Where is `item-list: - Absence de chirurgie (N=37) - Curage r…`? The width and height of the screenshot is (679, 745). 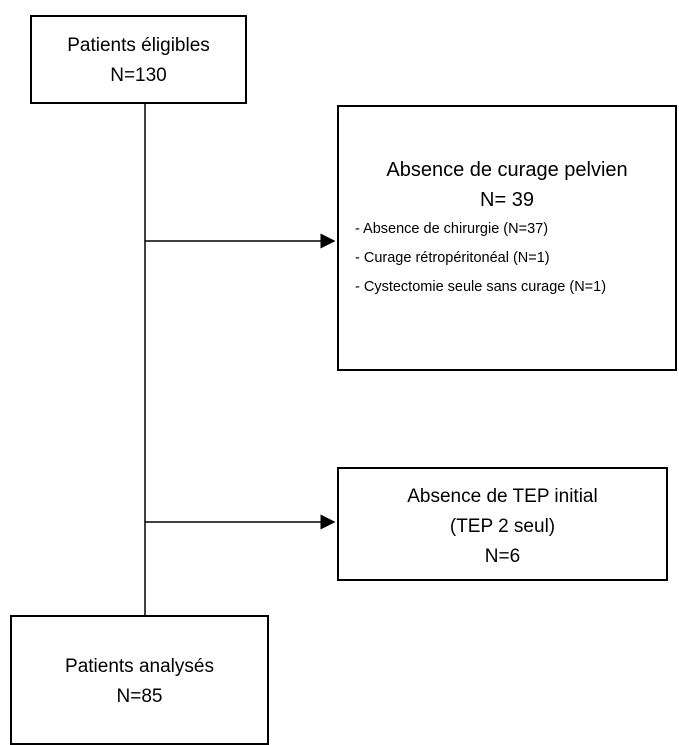 item-list: - Absence de chirurgie (N=37) - Curage r… is located at coordinates (505, 258).